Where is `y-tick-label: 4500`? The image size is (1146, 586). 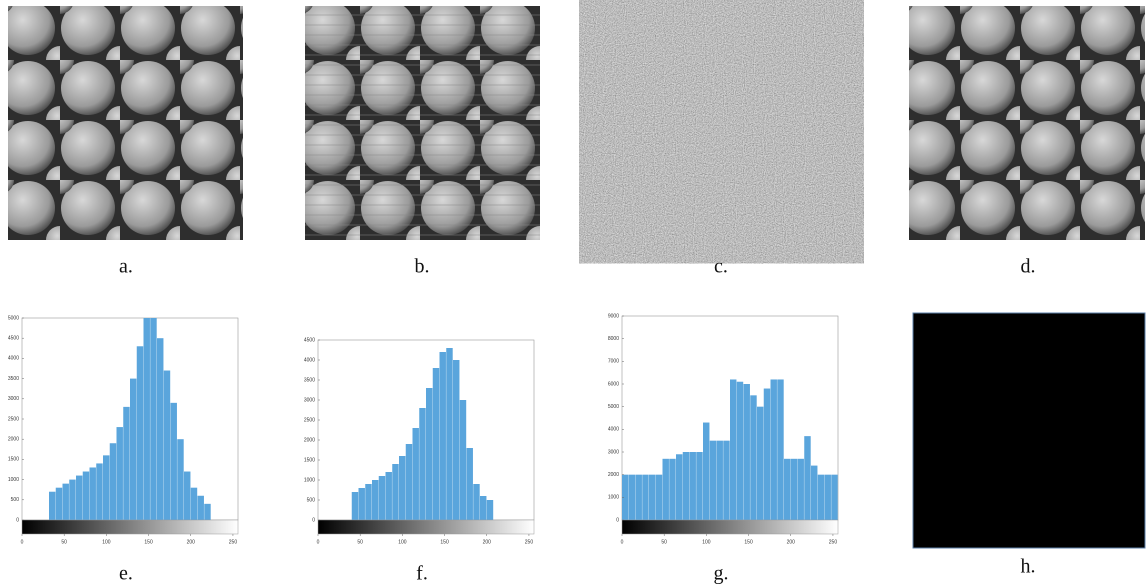 y-tick-label: 4500 is located at coordinates (13, 339).